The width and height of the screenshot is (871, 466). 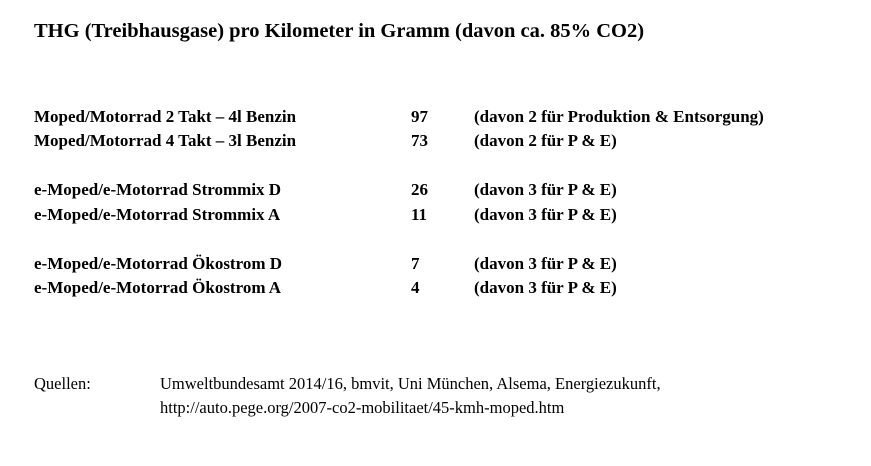 What do you see at coordinates (419, 214) in the screenshot?
I see `row-value: 11` at bounding box center [419, 214].